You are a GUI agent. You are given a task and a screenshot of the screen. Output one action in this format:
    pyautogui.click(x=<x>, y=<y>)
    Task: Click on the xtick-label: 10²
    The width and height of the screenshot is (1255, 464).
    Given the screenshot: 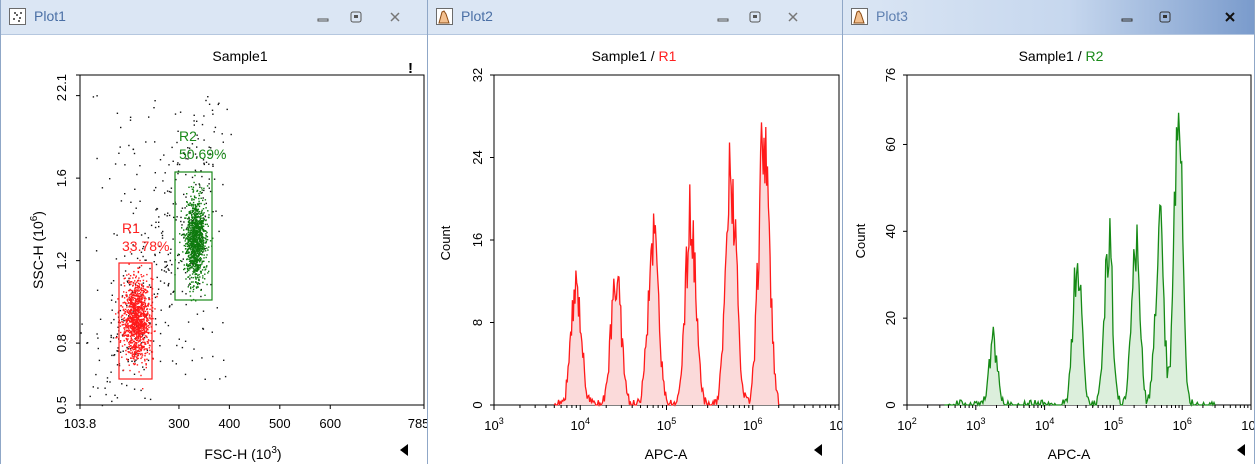 What is the action you would take?
    pyautogui.click(x=906, y=424)
    